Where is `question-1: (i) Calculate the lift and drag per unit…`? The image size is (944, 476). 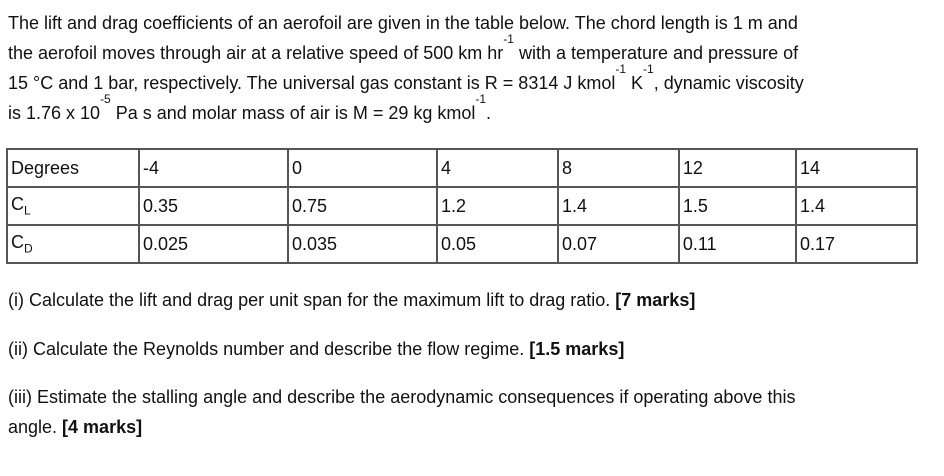 question-1: (i) Calculate the lift and drag per unit… is located at coordinates (351, 300).